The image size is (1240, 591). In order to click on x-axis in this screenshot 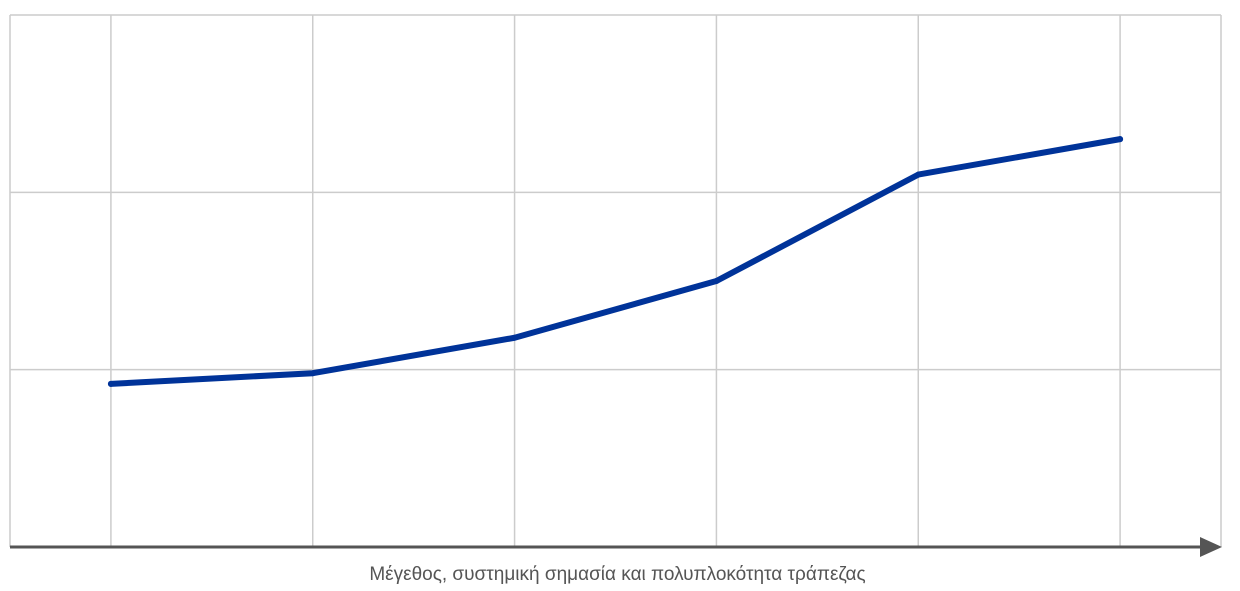, I will do `click(616, 547)`.